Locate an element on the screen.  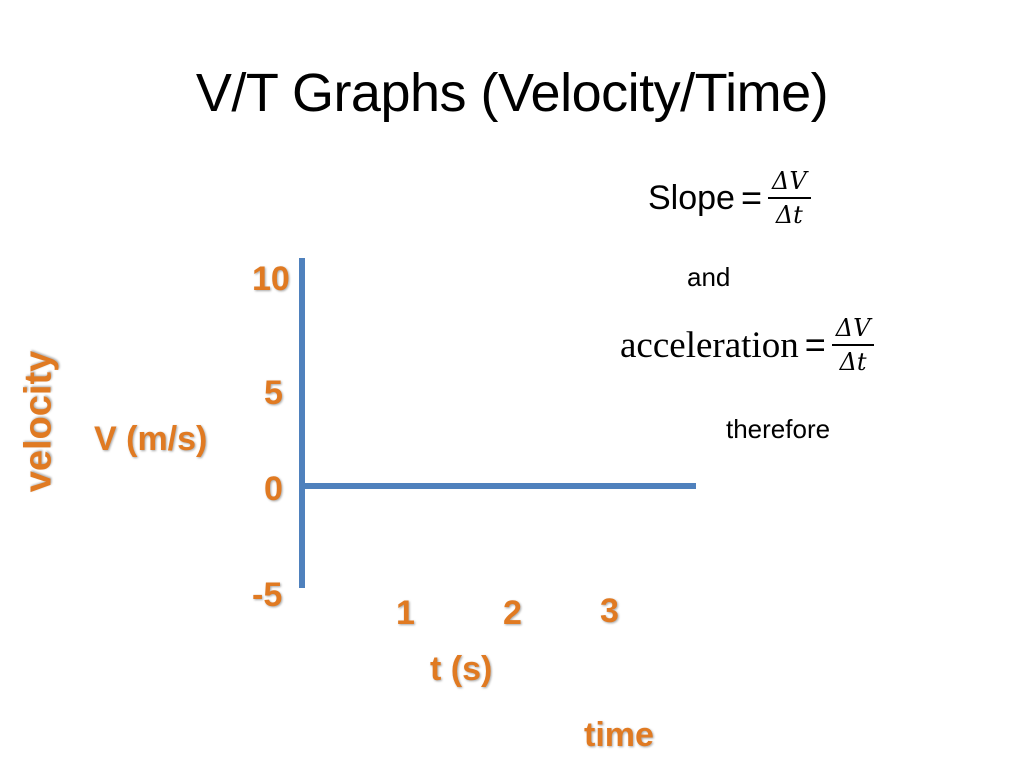
acceleration-denominator: Δt is located at coordinates (853, 362).